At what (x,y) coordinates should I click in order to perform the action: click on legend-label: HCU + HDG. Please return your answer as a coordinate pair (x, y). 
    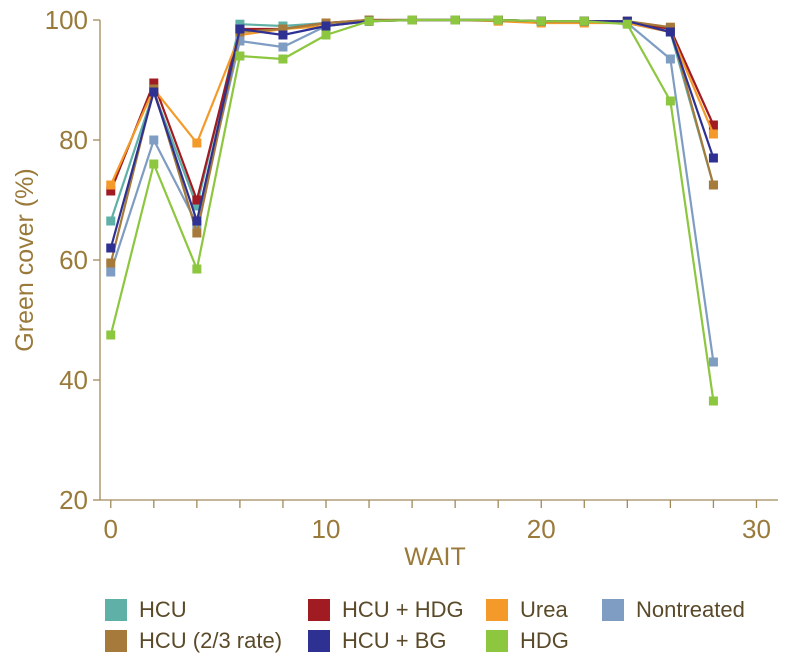
    Looking at the image, I should click on (403, 609).